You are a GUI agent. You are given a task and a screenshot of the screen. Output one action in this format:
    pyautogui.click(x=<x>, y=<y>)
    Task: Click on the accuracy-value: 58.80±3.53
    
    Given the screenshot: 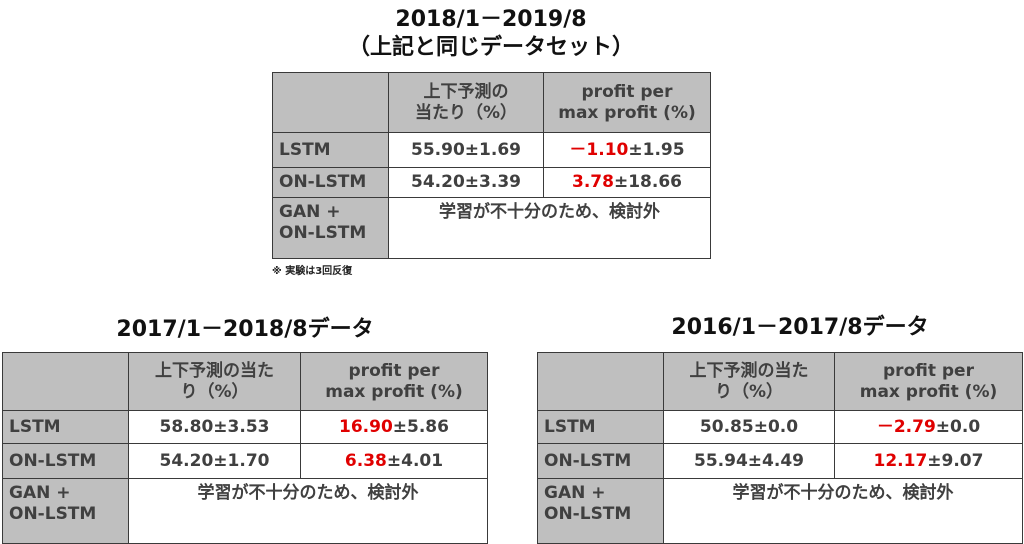 What is the action you would take?
    pyautogui.click(x=214, y=426)
    